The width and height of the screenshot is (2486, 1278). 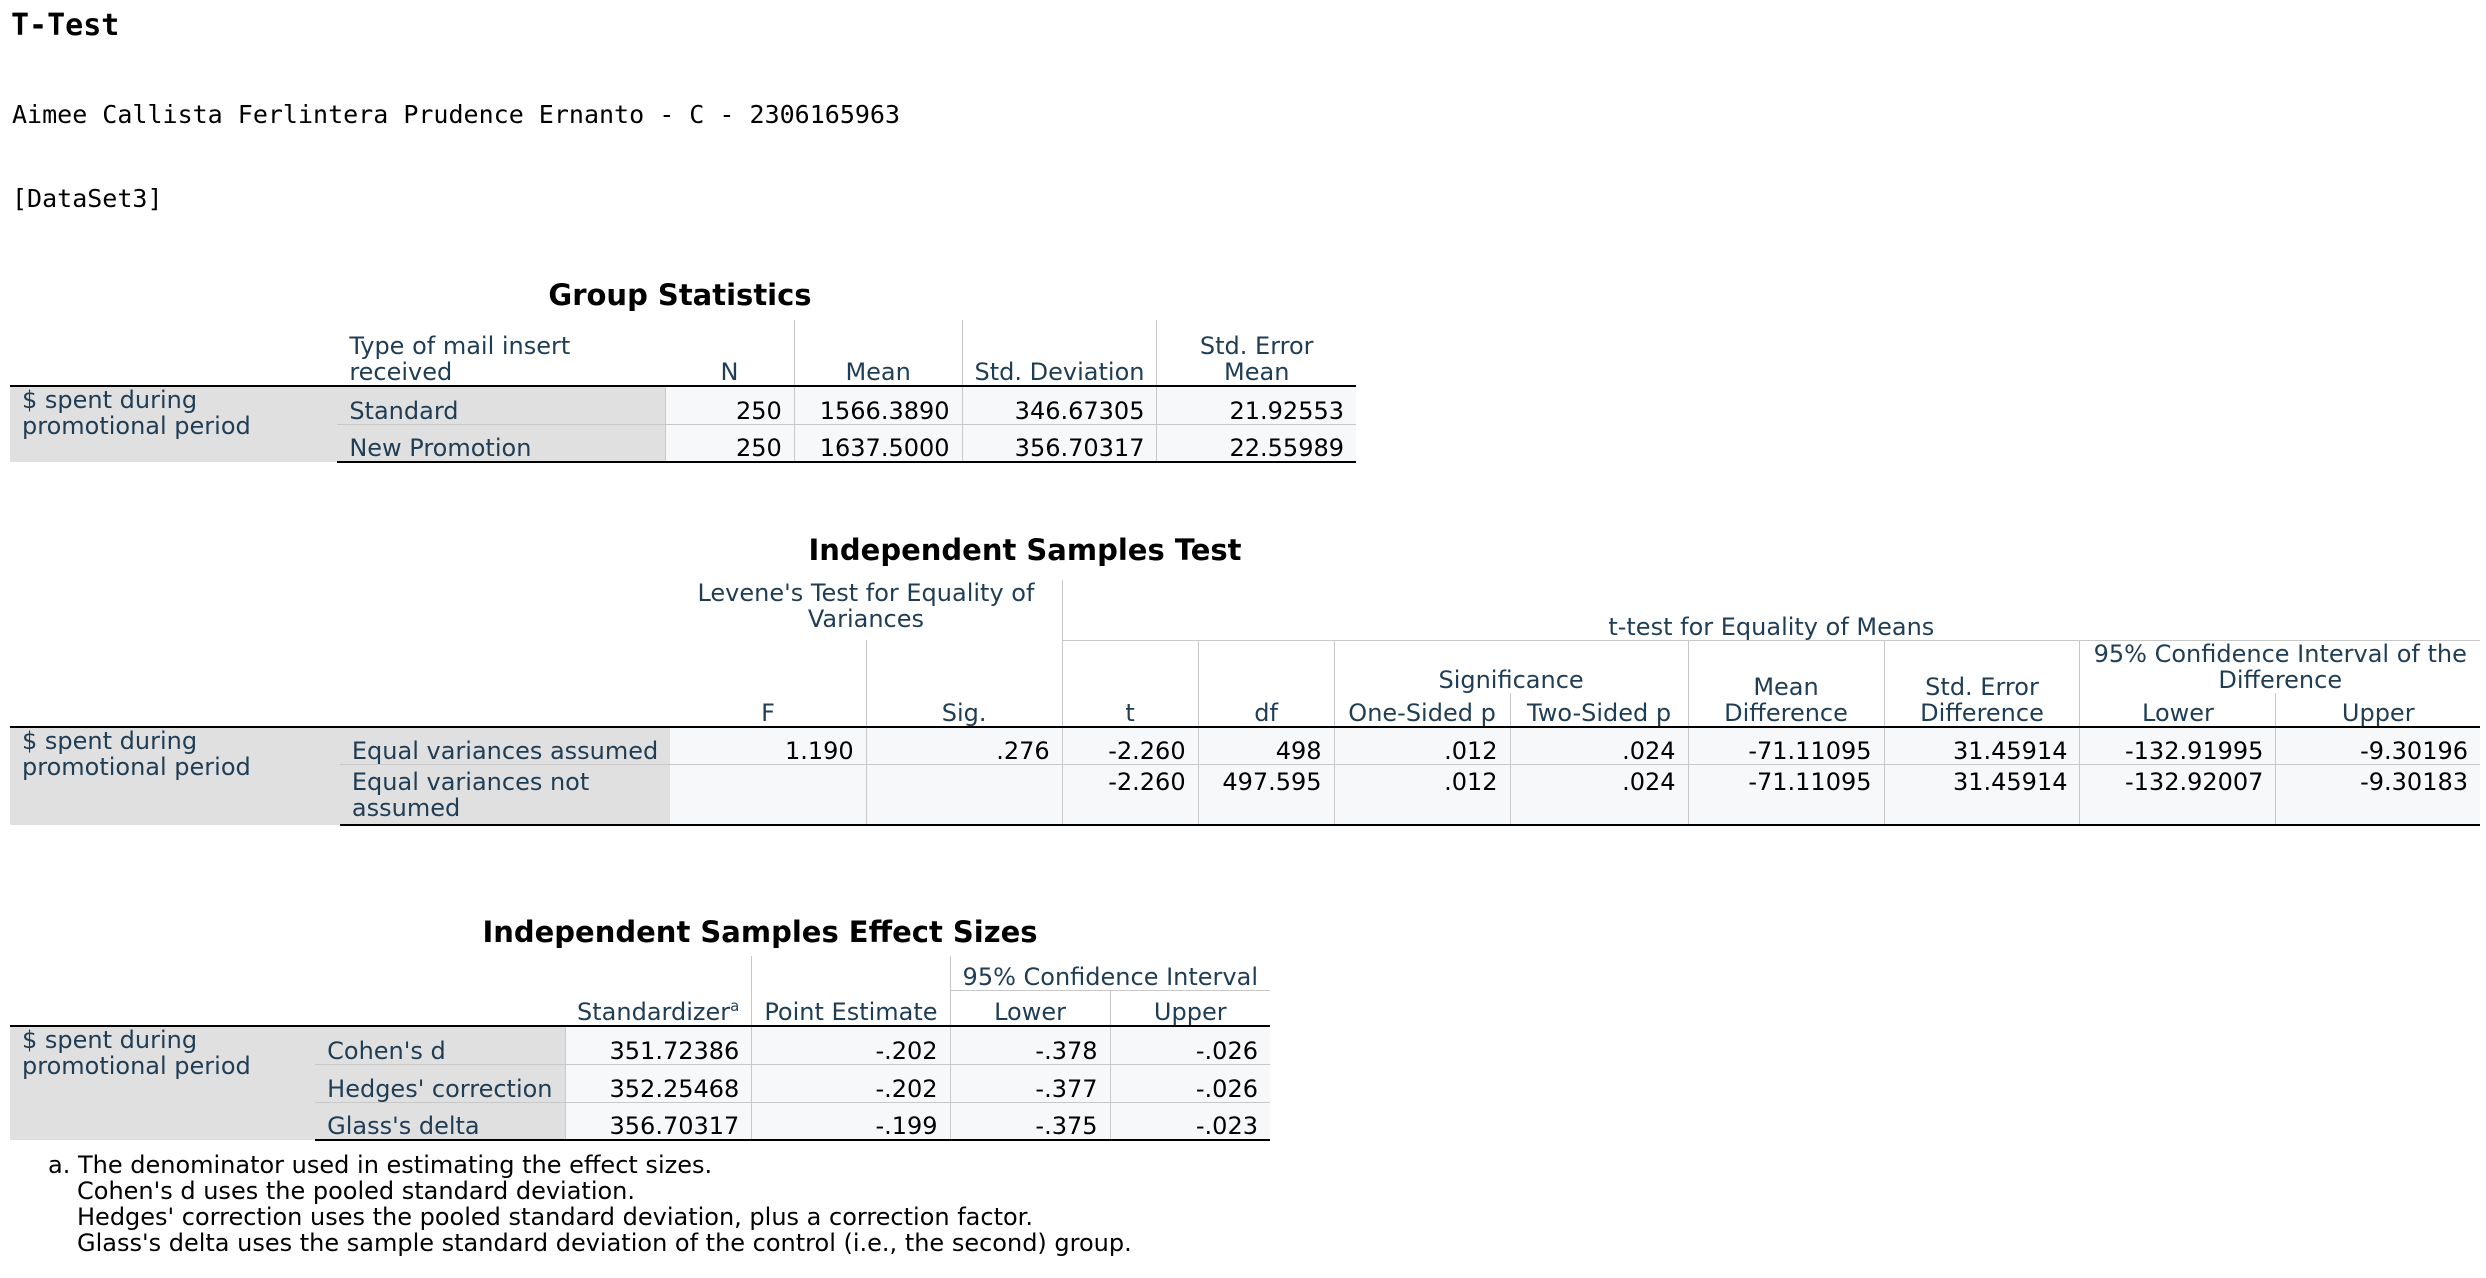 I want to click on independent-samples-test-title: Independent Samples Test, so click(x=1025, y=550).